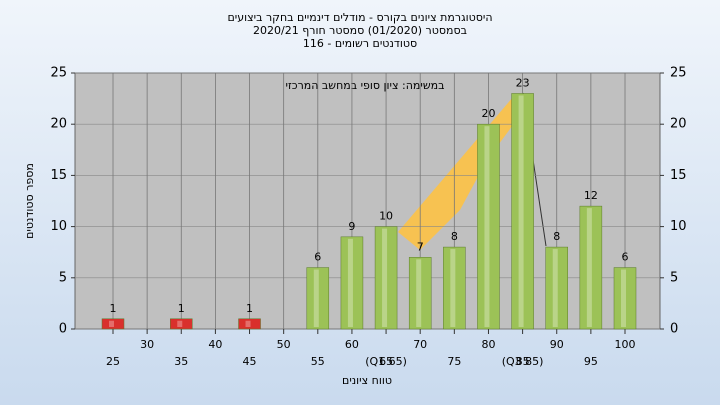  What do you see at coordinates (29, 201) in the screenshot?
I see `y-axis-title: מספר סטודנטים` at bounding box center [29, 201].